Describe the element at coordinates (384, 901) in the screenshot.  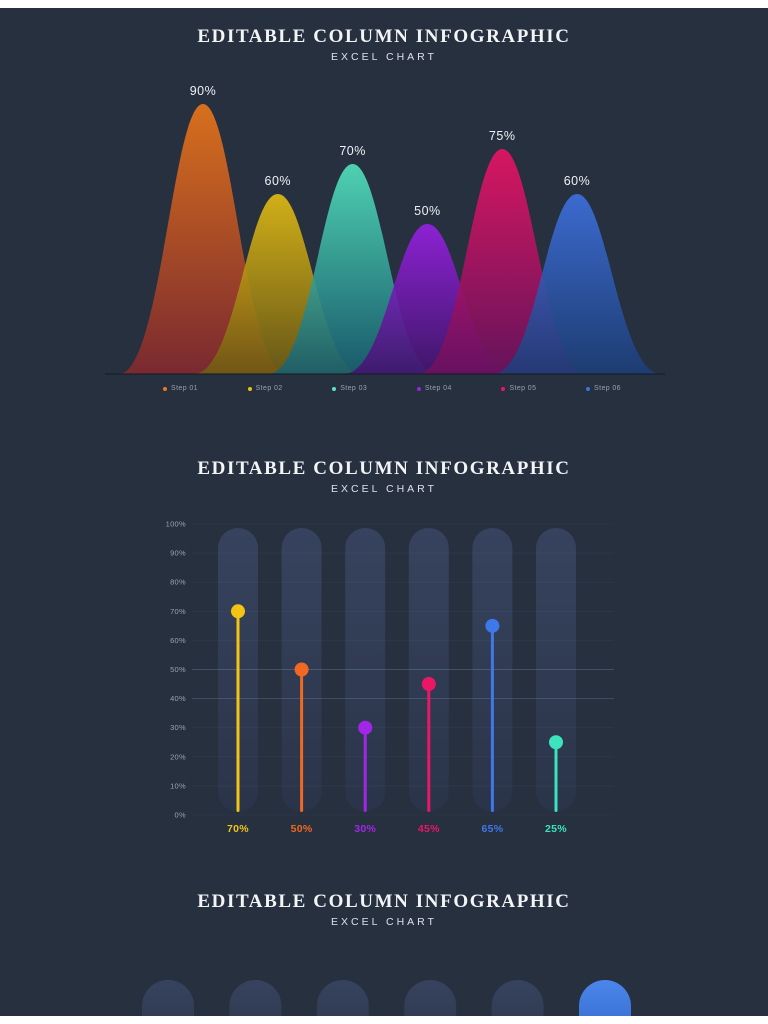
I see `bar-section-title: EDITABLE COLUMN INFOGRAPHIC` at that location.